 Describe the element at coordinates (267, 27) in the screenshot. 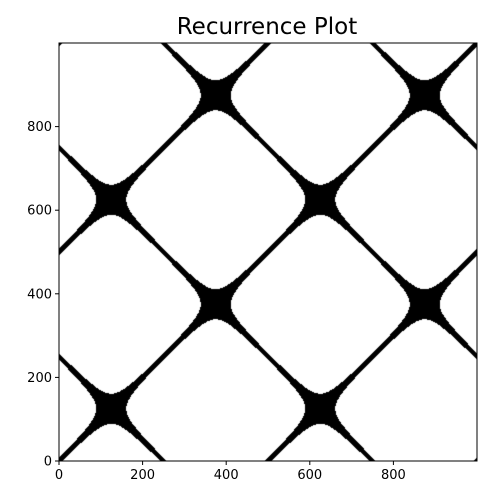

I see `chart-title: Recurrence Plot` at that location.